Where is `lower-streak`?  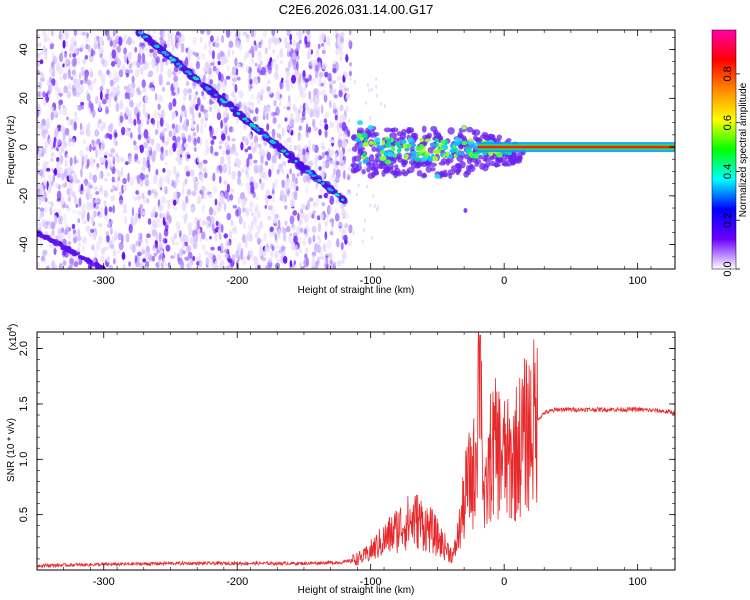 lower-streak is located at coordinates (40, 232).